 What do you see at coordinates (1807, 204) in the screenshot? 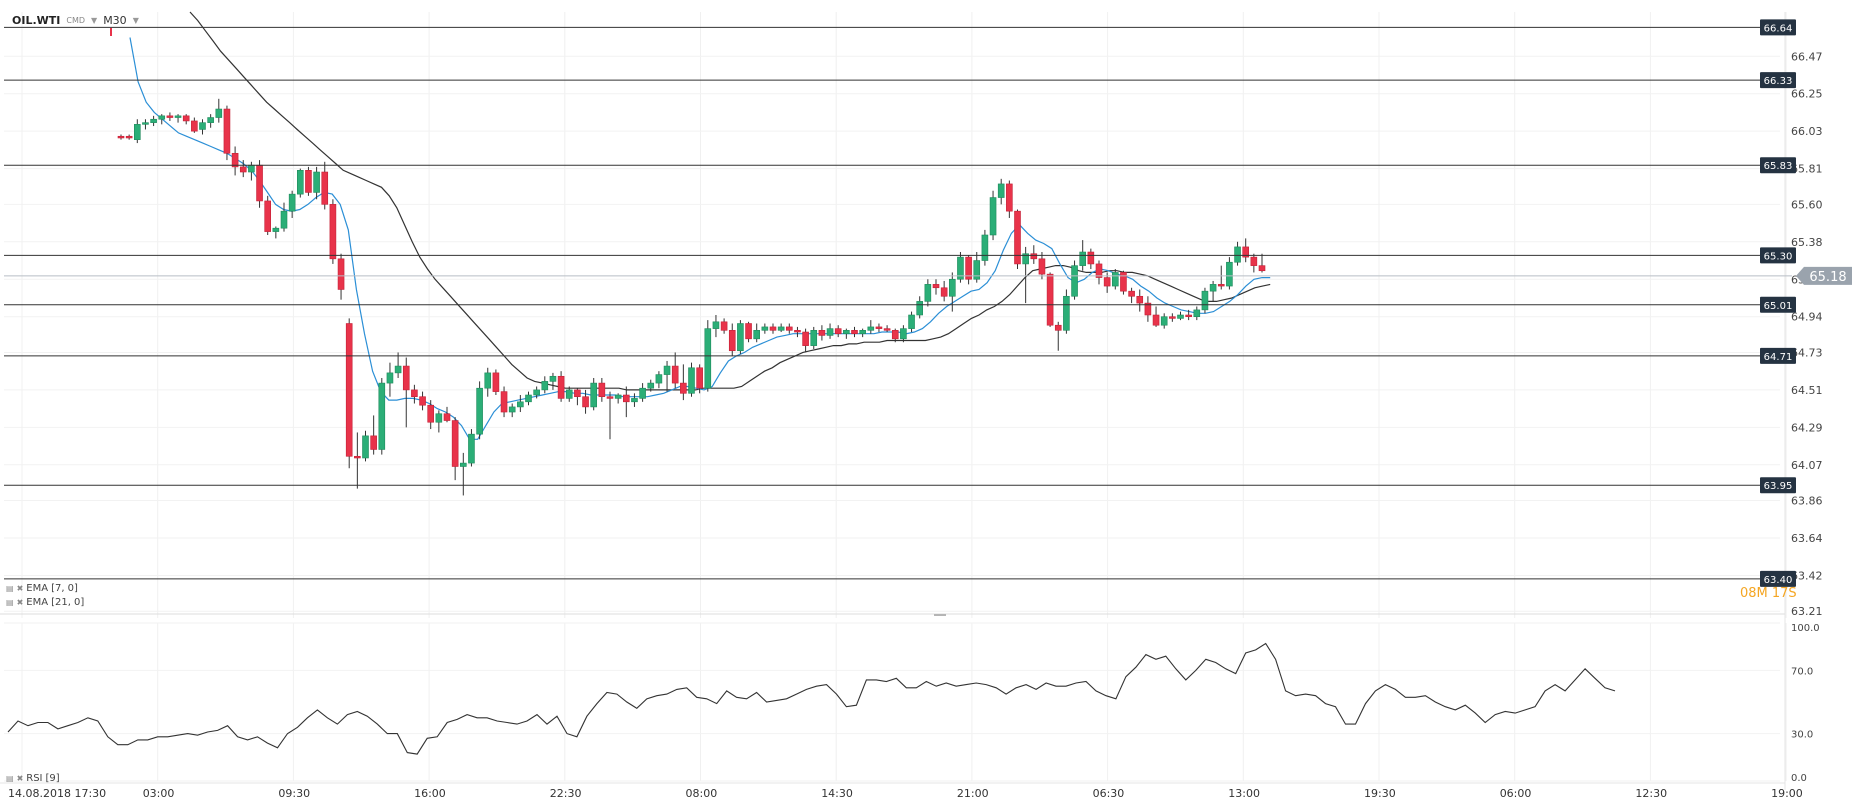
I see `price-axis-tick-label: 65.60` at bounding box center [1807, 204].